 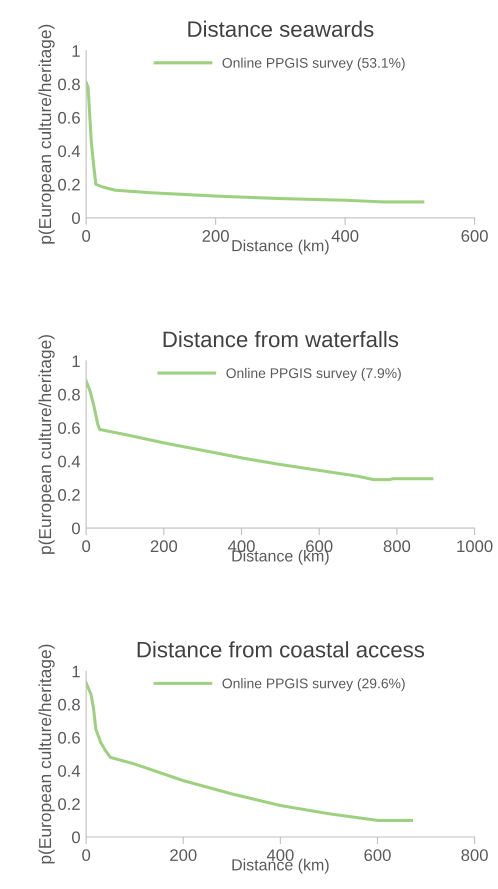 What do you see at coordinates (281, 339) in the screenshot?
I see `chart-title: Distance from waterfalls` at bounding box center [281, 339].